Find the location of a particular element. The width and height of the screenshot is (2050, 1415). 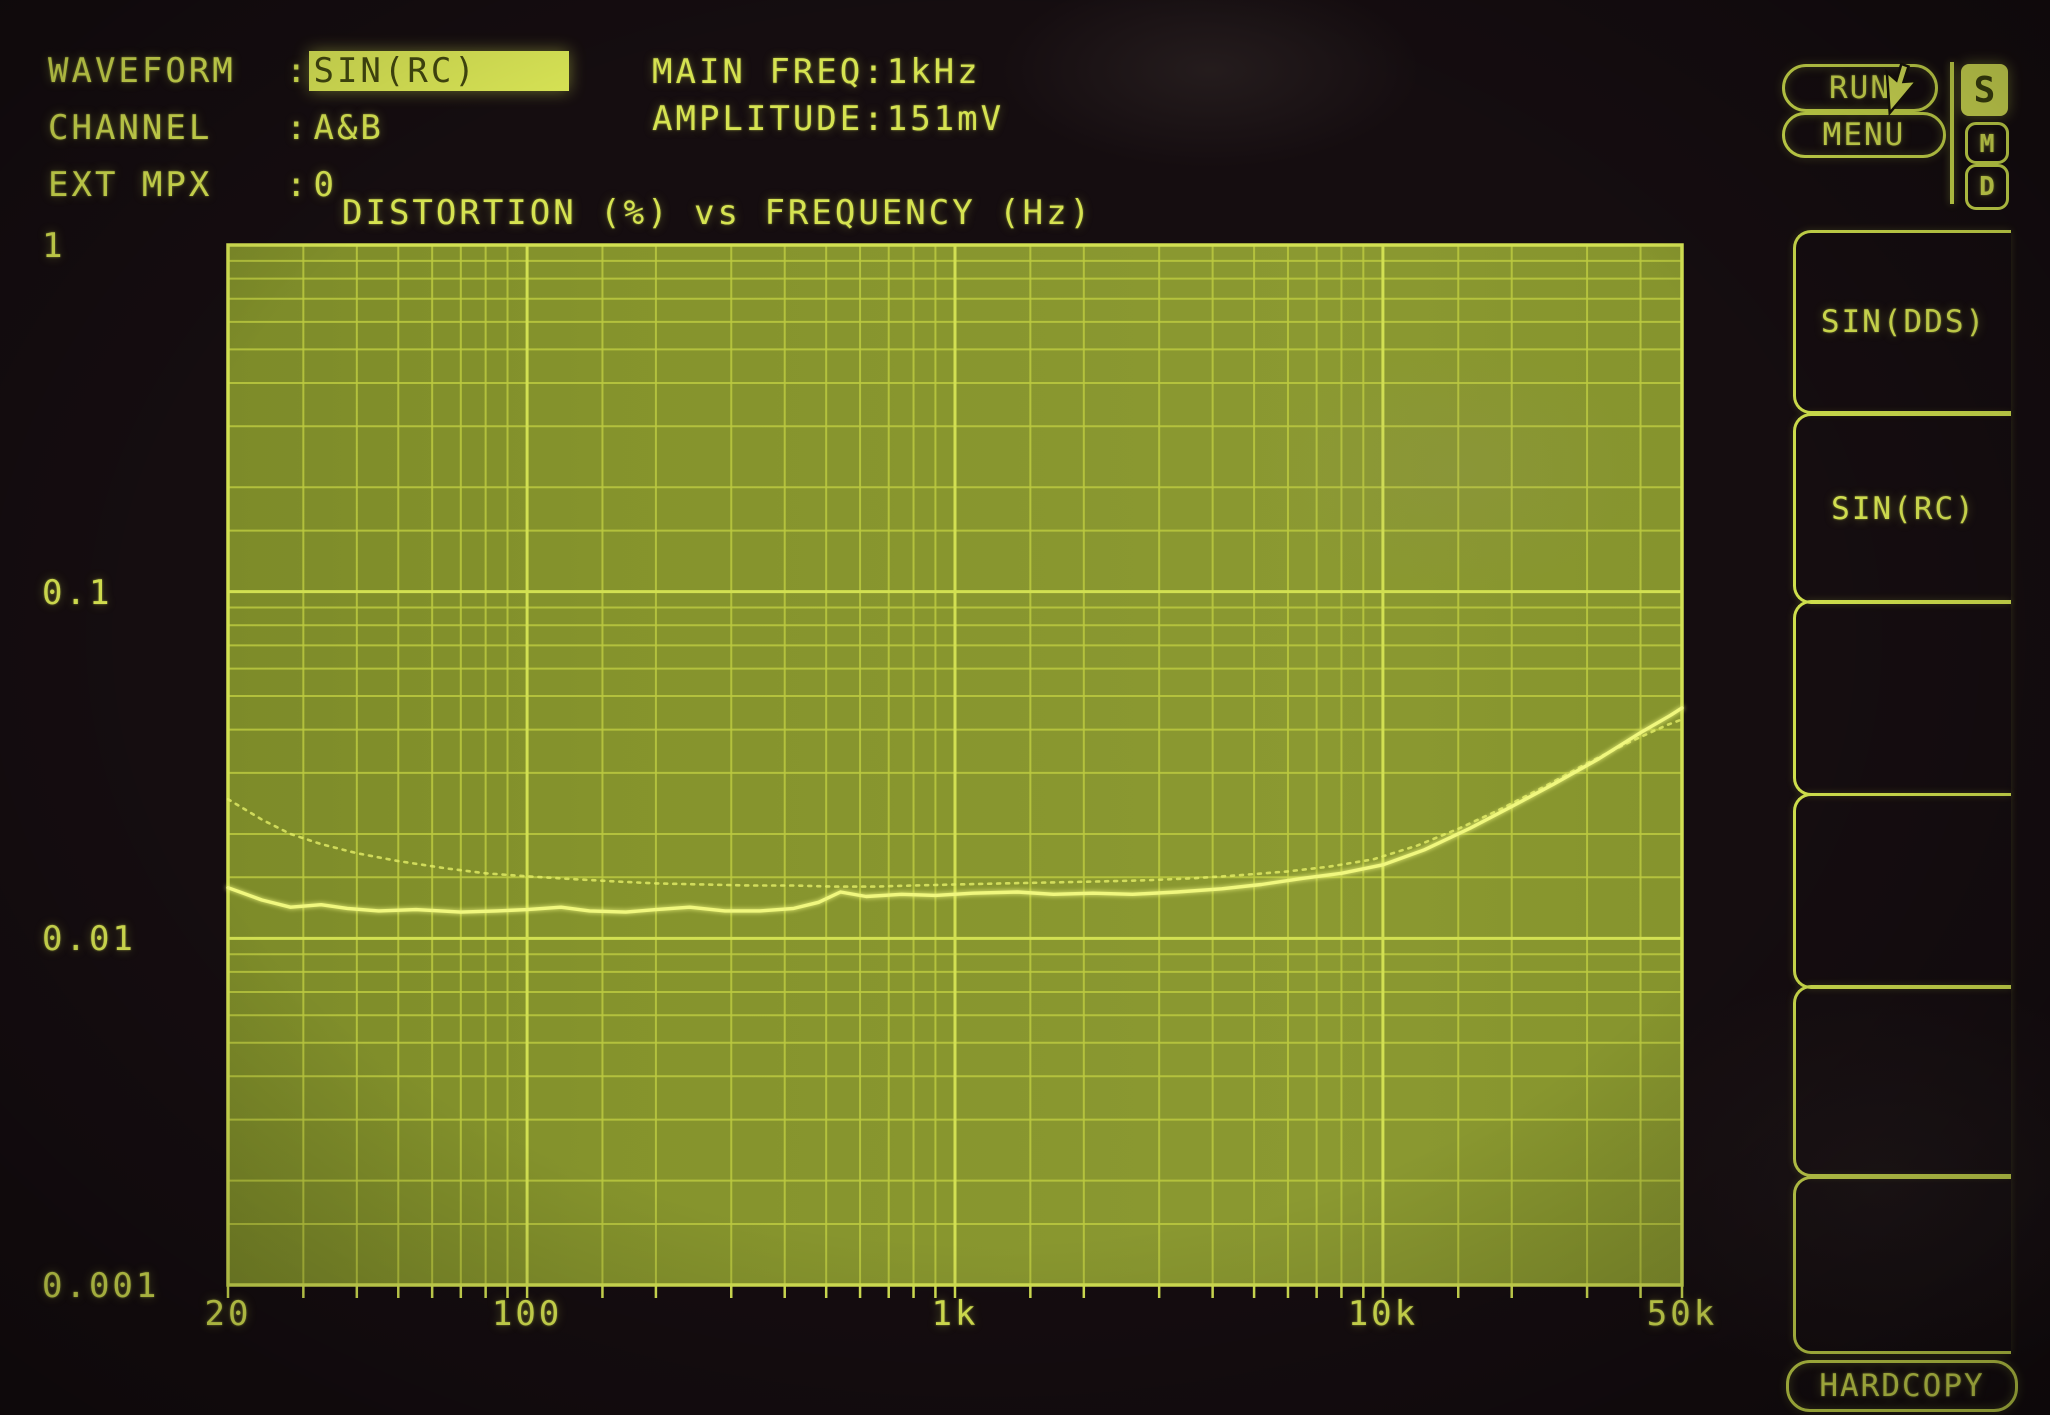

waveform-field: WAVEFORM: SIN(RC) is located at coordinates (309, 71).